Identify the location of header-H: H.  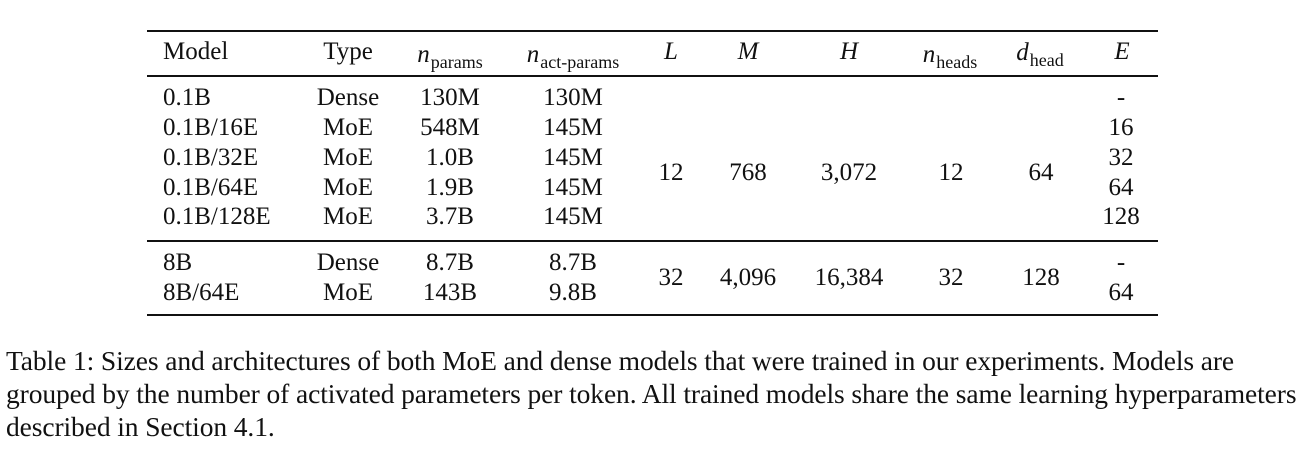
(849, 51).